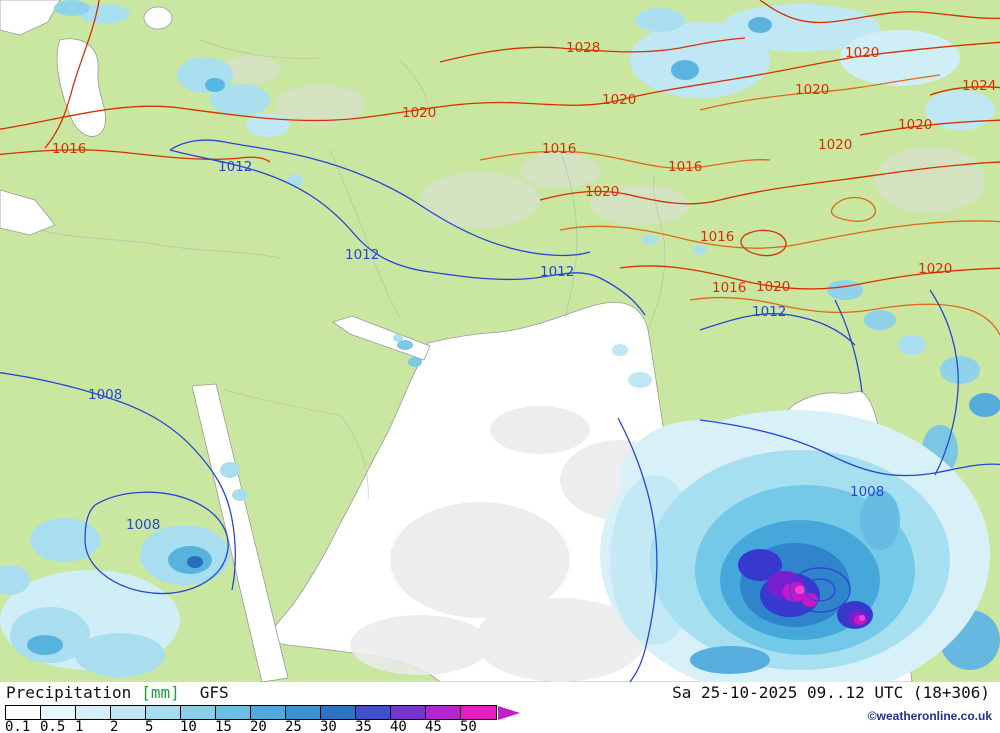 The image size is (1000, 733). Describe the element at coordinates (149, 726) in the screenshot. I see `legend-value-5: 5` at that location.